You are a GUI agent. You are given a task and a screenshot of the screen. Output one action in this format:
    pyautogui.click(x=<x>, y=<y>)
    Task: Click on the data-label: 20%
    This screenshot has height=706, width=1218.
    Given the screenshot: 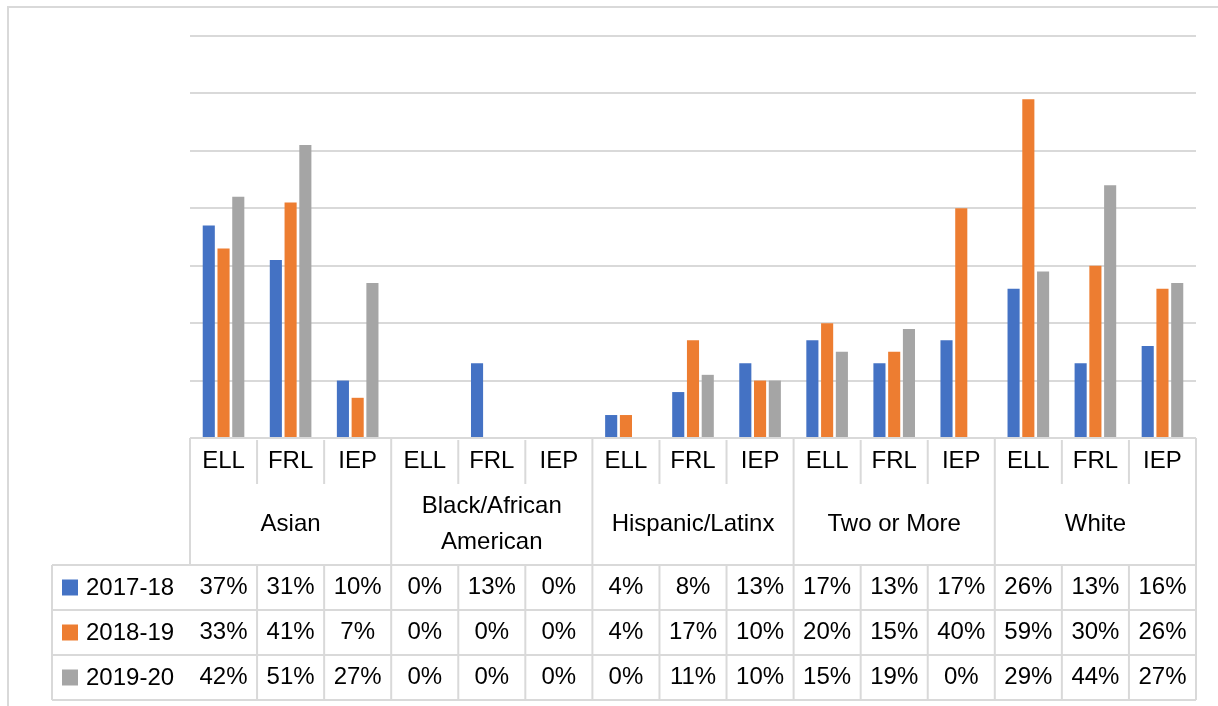 What is the action you would take?
    pyautogui.click(x=827, y=631)
    